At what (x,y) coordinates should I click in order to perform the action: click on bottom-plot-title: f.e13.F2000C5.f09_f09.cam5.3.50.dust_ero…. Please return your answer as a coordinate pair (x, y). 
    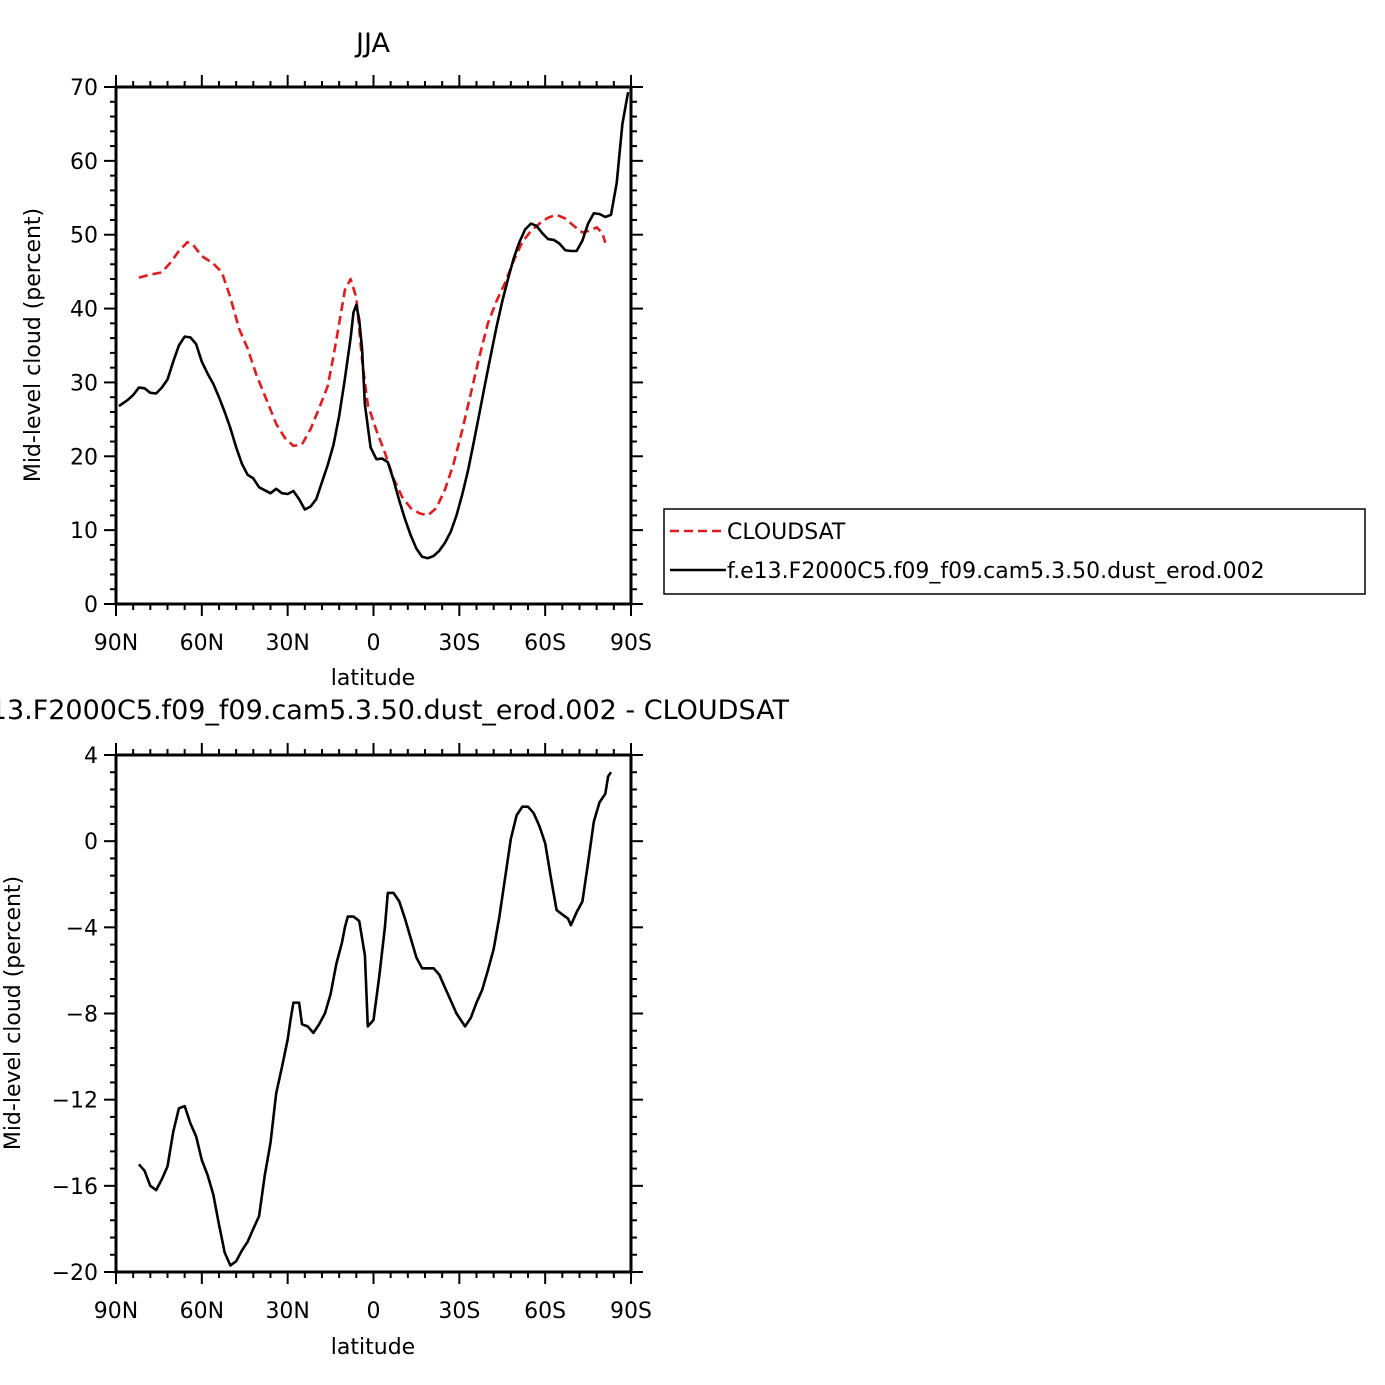
    Looking at the image, I should click on (394, 710).